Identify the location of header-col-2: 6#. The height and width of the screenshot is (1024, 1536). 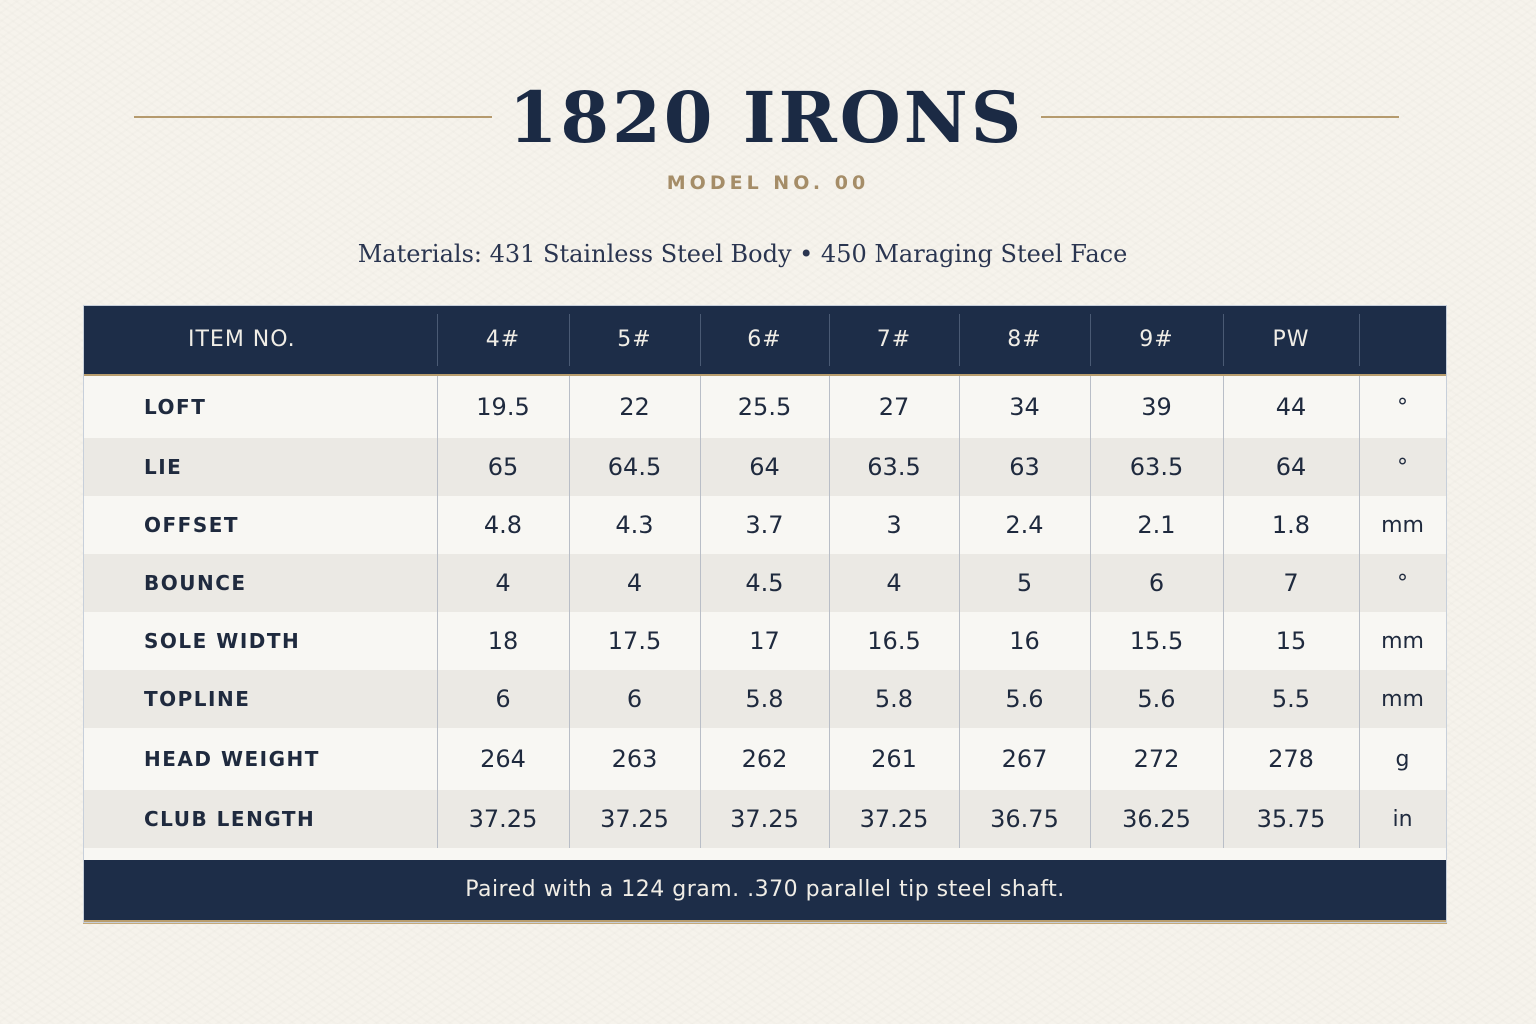
(764, 339).